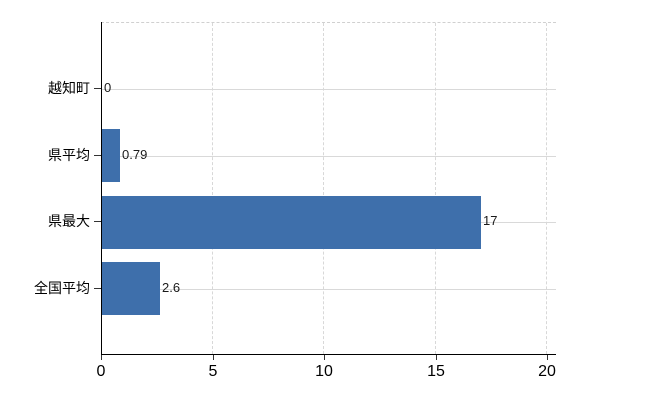 The height and width of the screenshot is (400, 650). Describe the element at coordinates (135, 154) in the screenshot. I see `bar-value-label: 0.79` at that location.